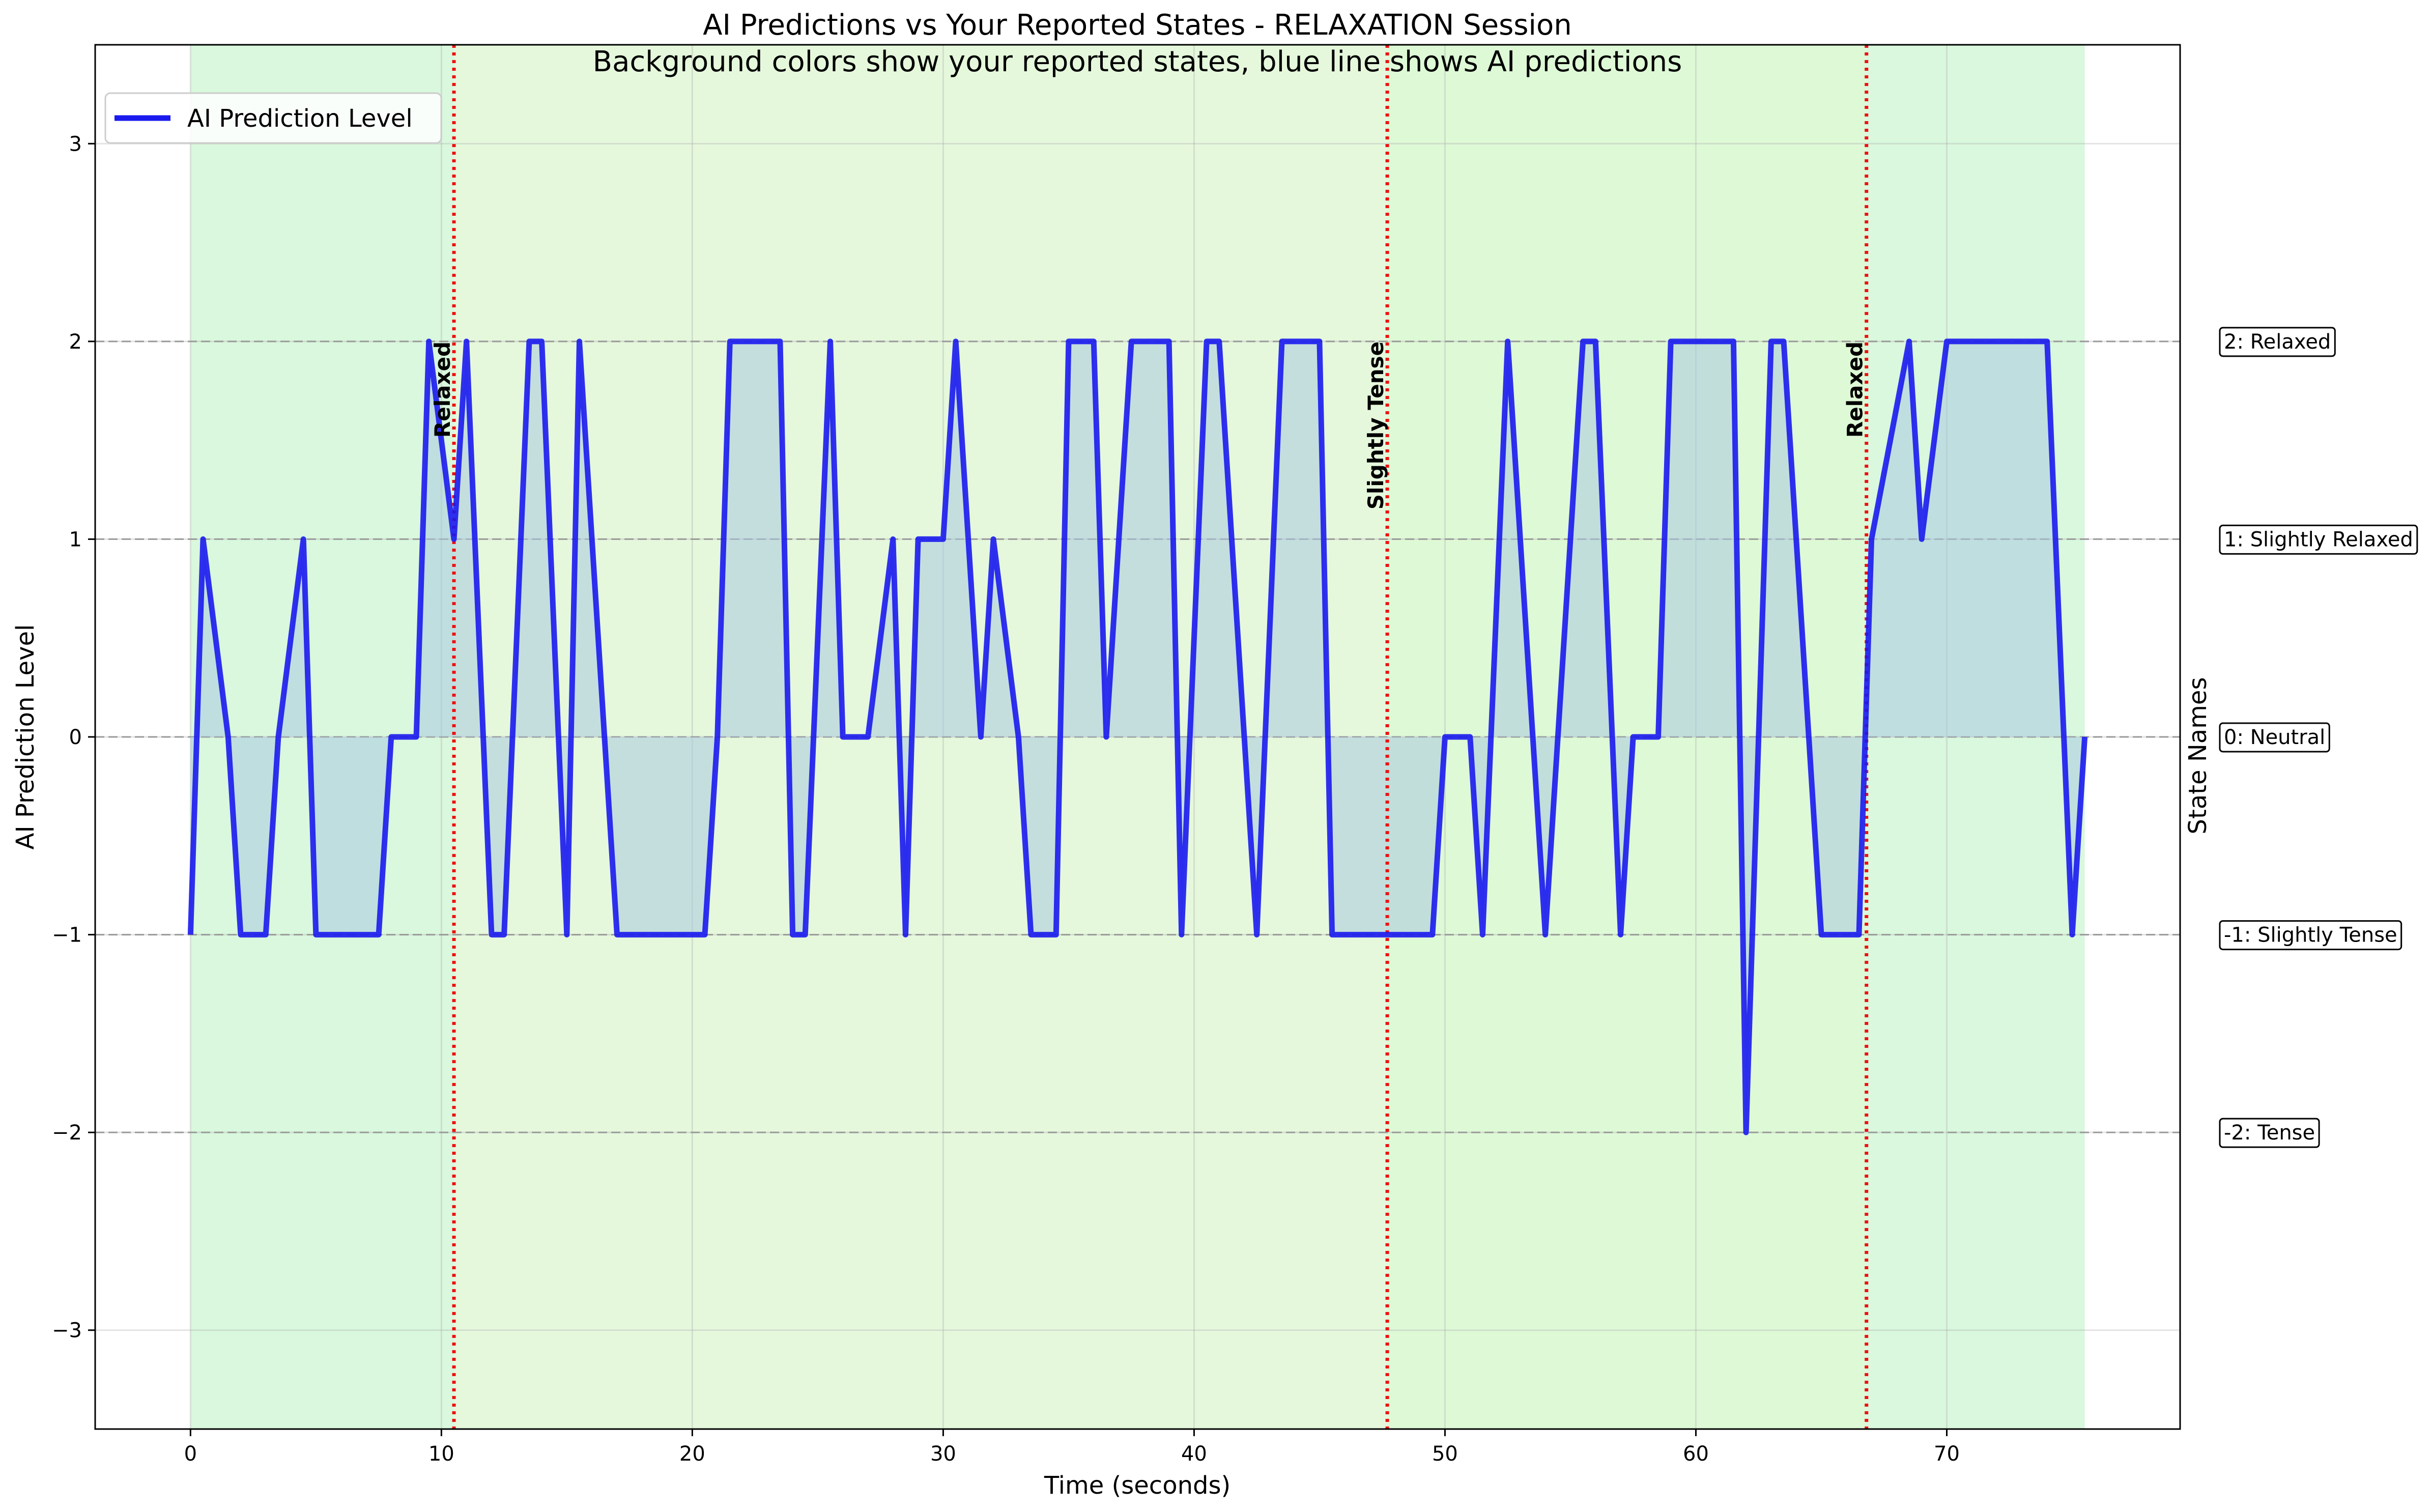 The width and height of the screenshot is (2432, 1512). What do you see at coordinates (25, 737) in the screenshot?
I see `y-axis-label: AI Prediction Level` at bounding box center [25, 737].